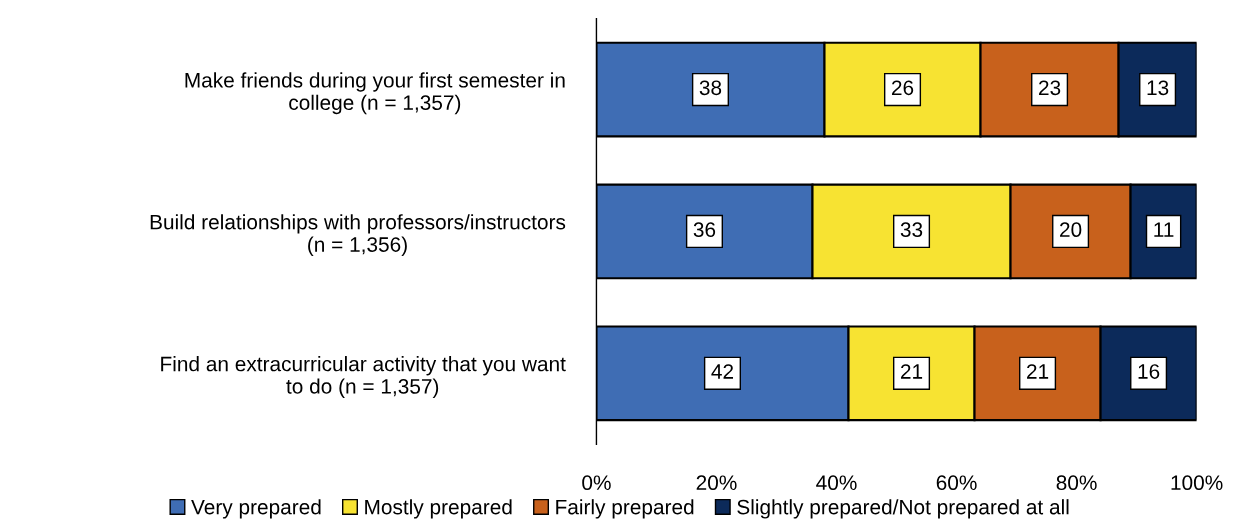 This screenshot has height=532, width=1240. I want to click on x-tick-label: 20%, so click(716, 483).